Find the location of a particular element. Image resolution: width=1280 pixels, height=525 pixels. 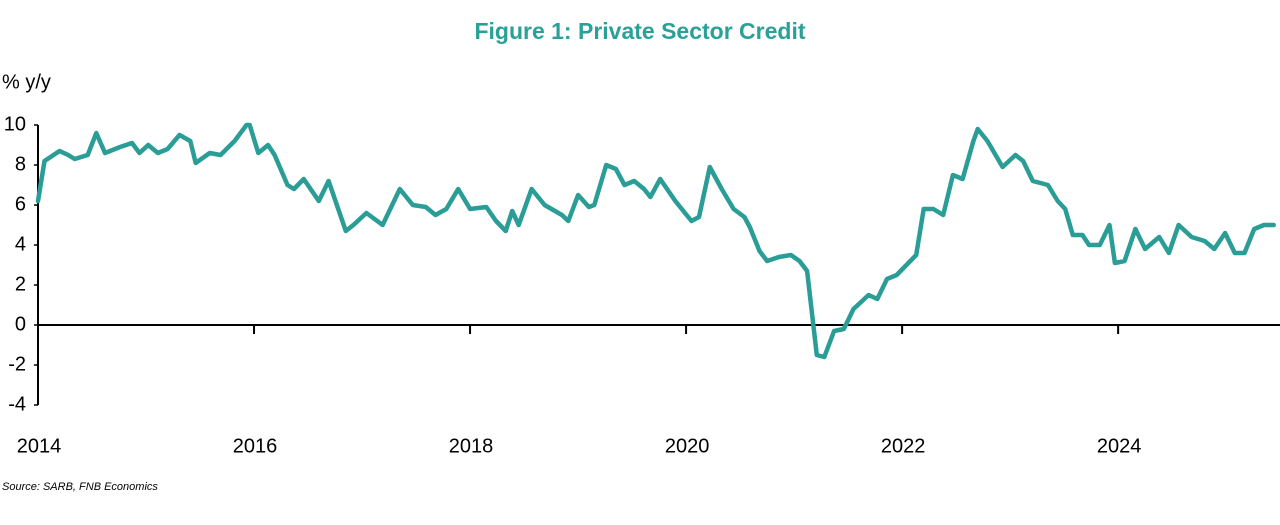

x-tick-label: 2020 is located at coordinates (687, 446).